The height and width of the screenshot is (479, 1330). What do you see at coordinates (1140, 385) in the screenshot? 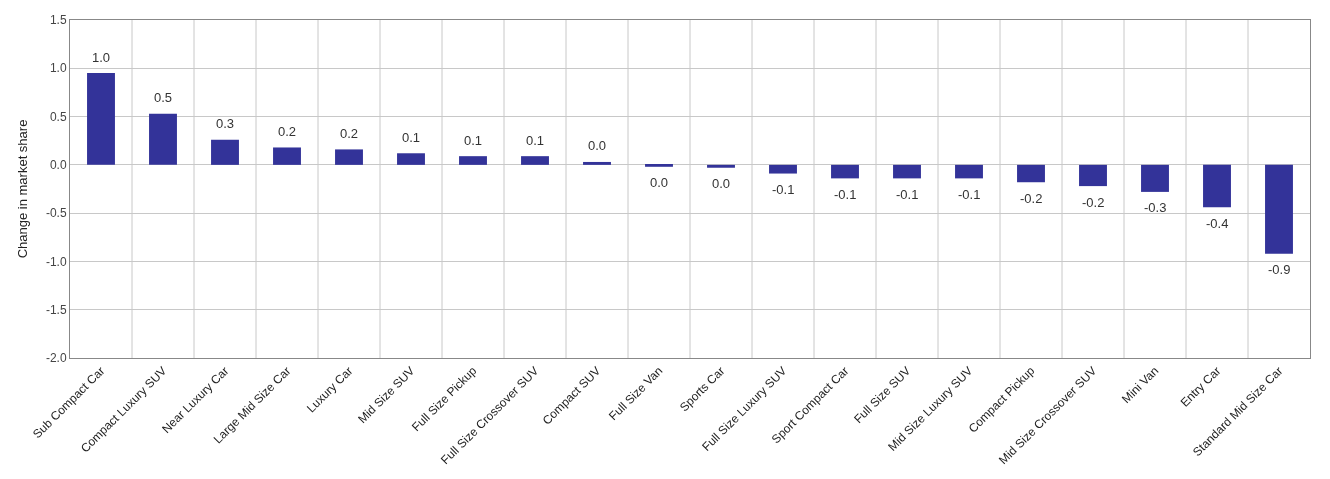
I see `x-tick-label: Mini Van` at bounding box center [1140, 385].